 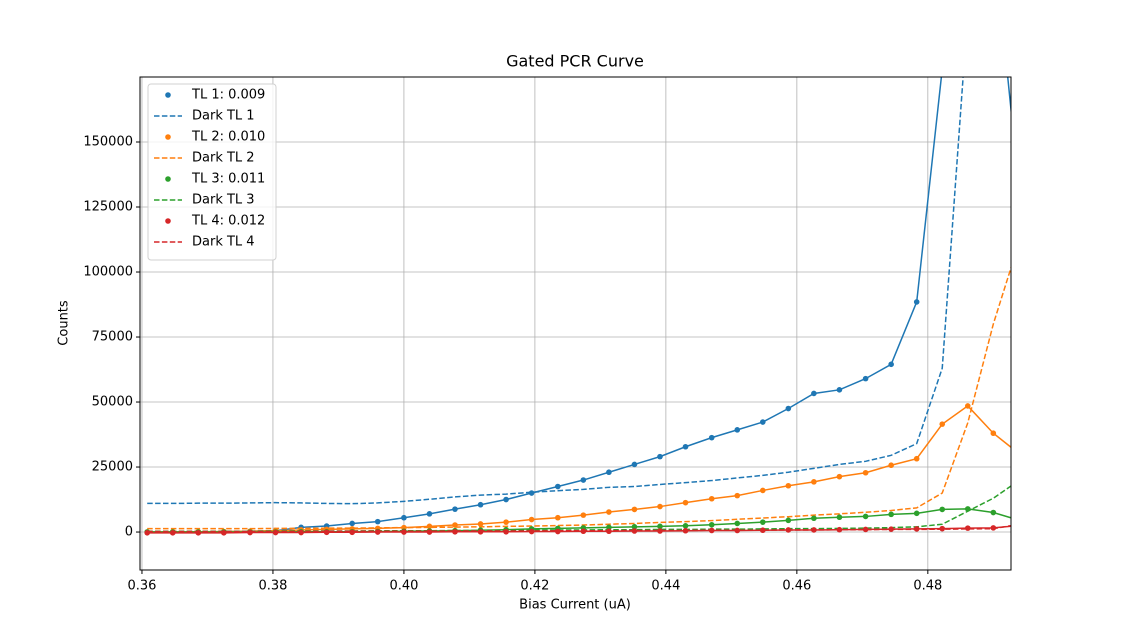 What do you see at coordinates (223, 158) in the screenshot?
I see `legend-label: Dark TL 2` at bounding box center [223, 158].